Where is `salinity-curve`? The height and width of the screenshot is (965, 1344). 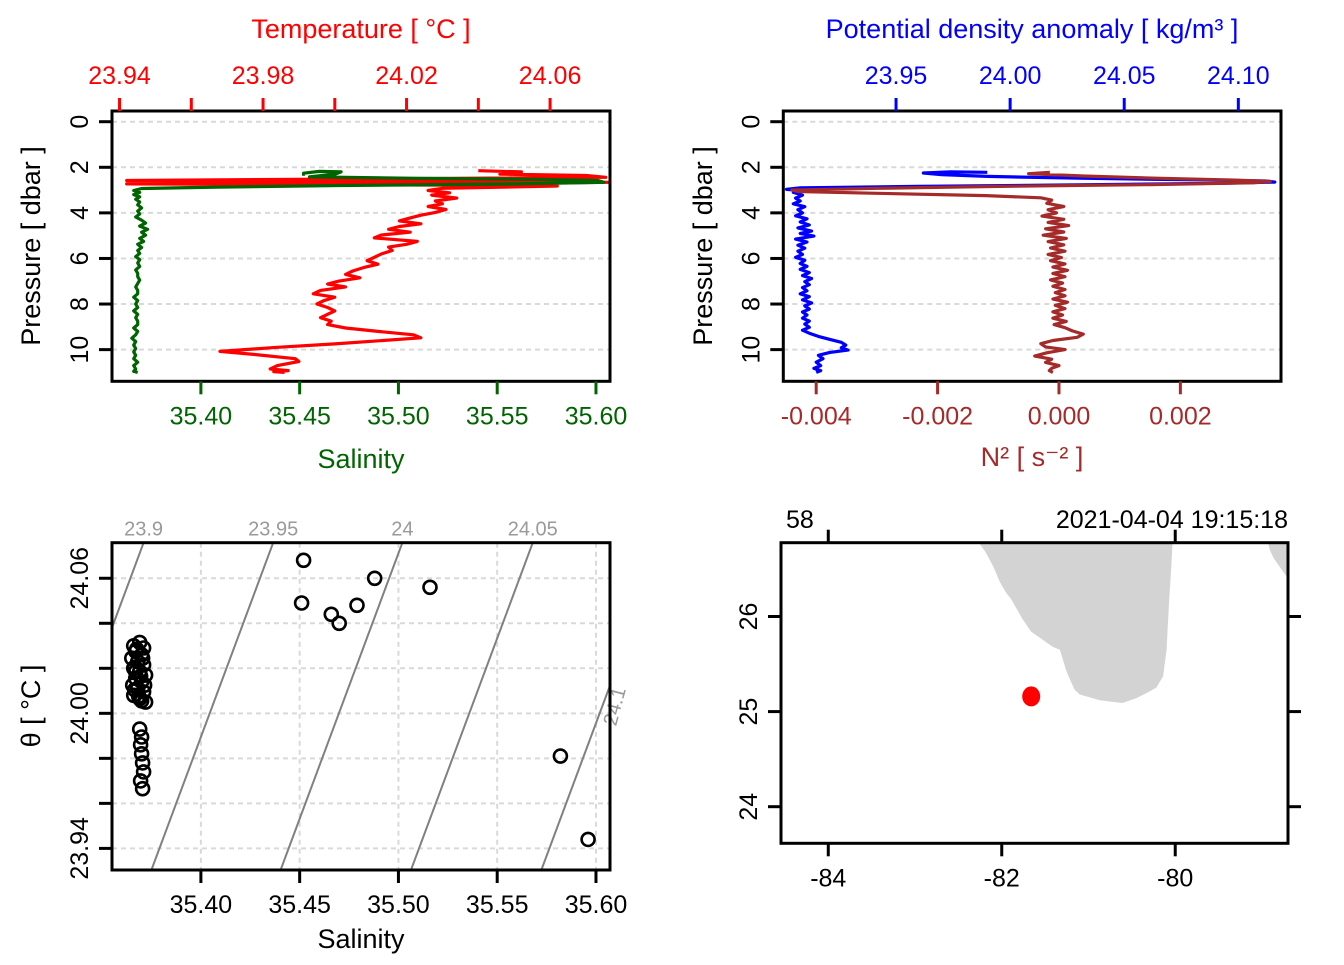
salinity-curve is located at coordinates (368, 271).